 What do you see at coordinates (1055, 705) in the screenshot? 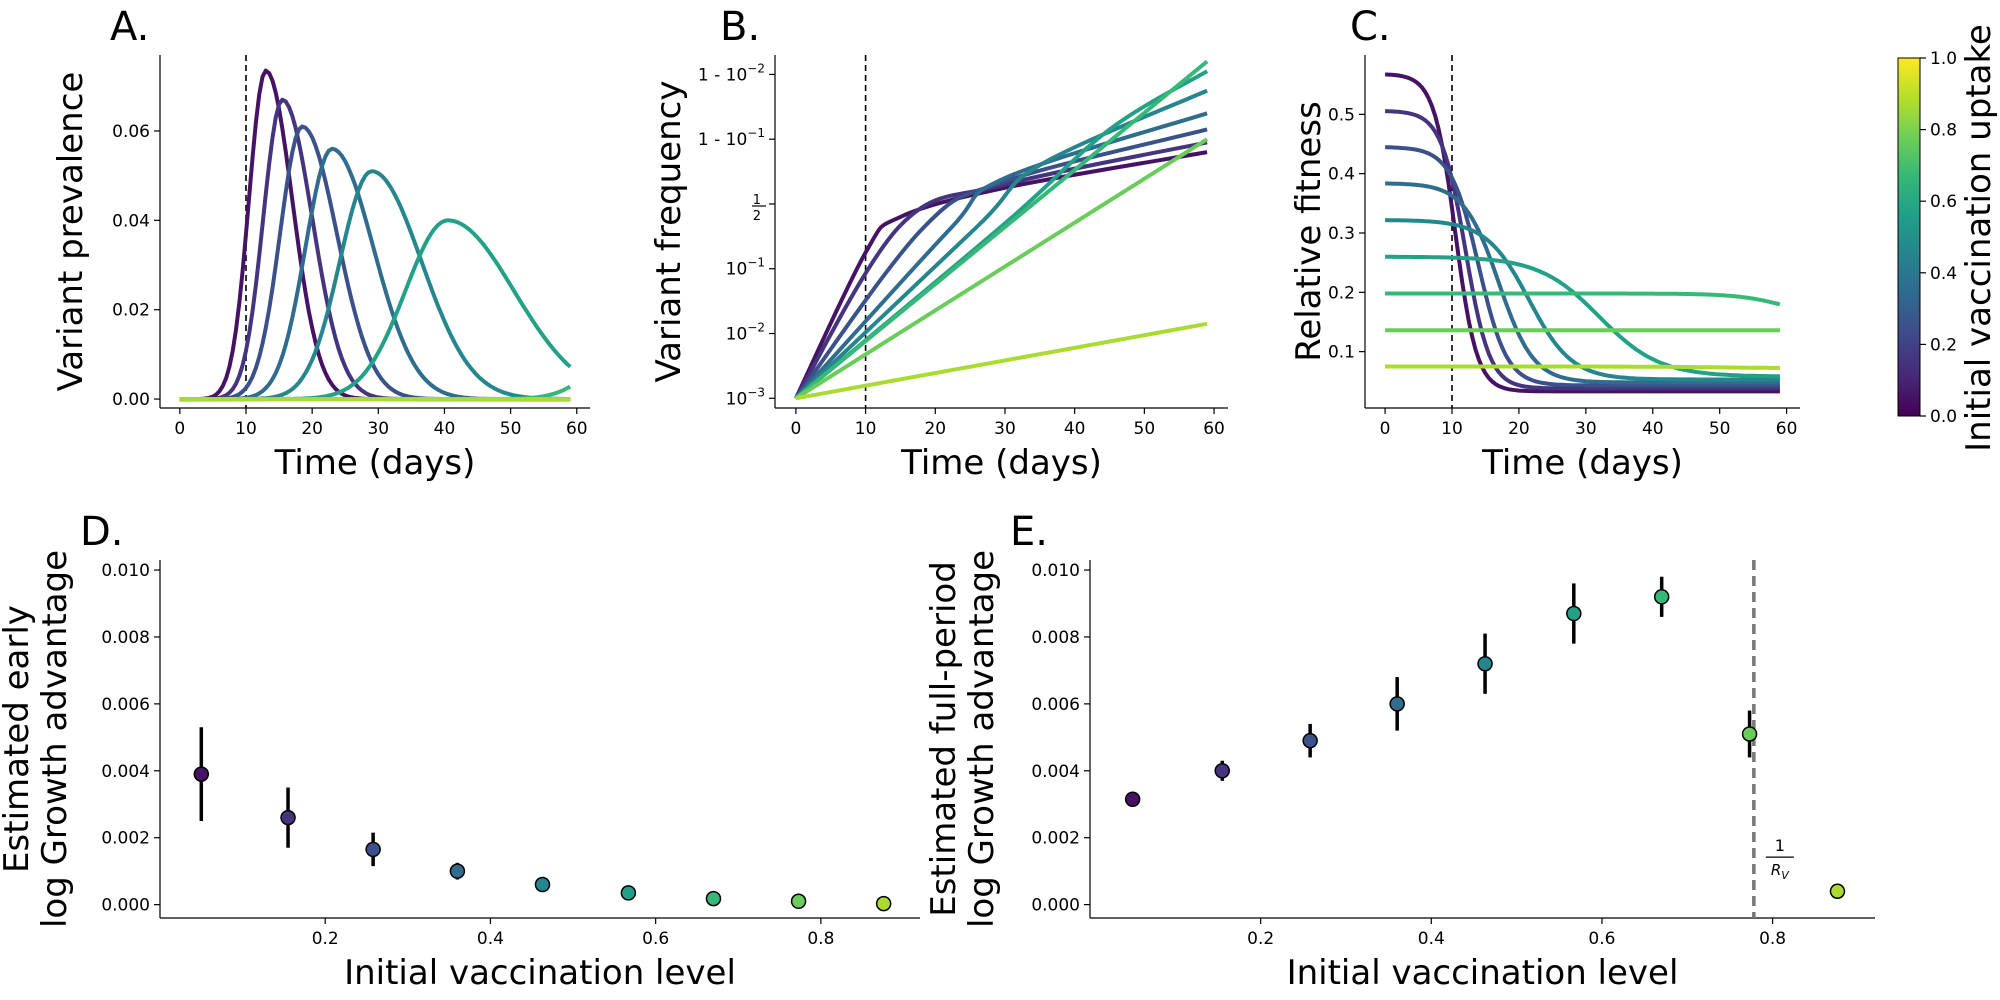
I see `y-tick-label: 0.006` at bounding box center [1055, 705].